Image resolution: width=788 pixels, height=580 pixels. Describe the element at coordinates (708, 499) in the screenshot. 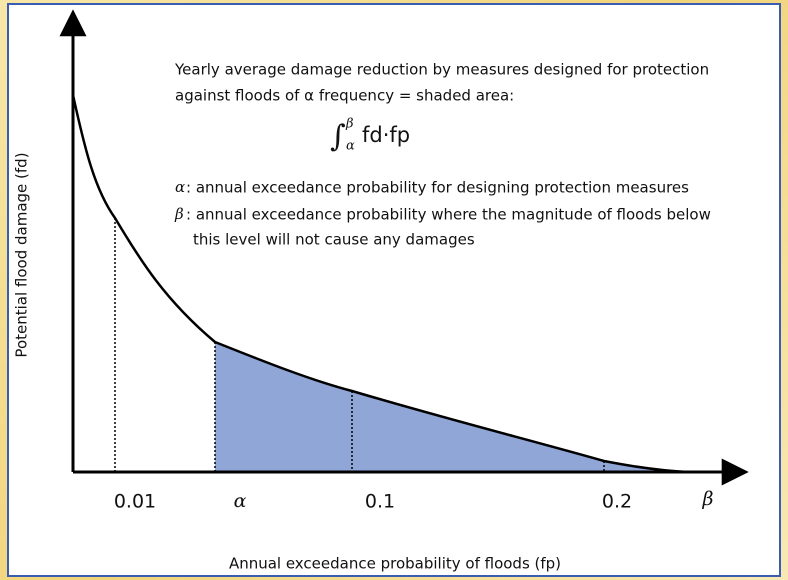

I see `x-tick-label: β` at that location.